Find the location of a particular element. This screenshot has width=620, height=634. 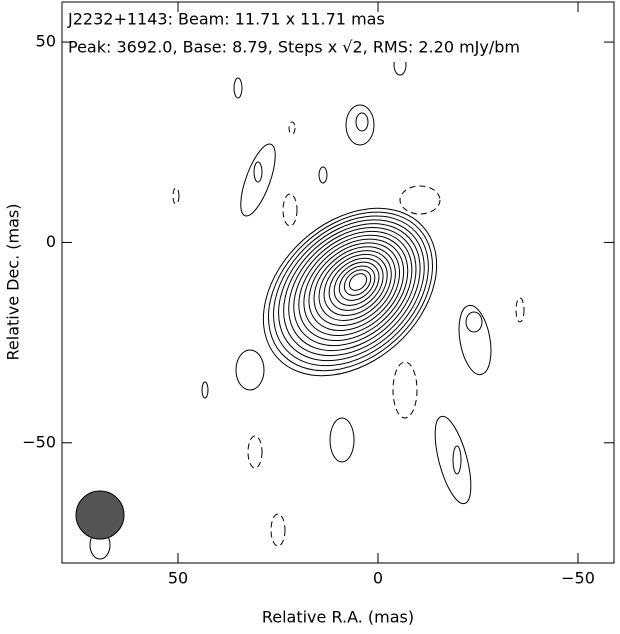

x-tick-label: 0 is located at coordinates (378, 578).